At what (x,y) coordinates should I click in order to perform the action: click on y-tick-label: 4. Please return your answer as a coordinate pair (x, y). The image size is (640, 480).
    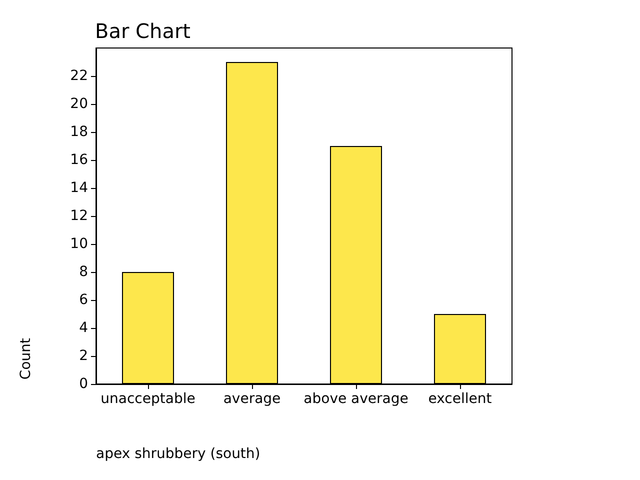
    Looking at the image, I should click on (83, 328).